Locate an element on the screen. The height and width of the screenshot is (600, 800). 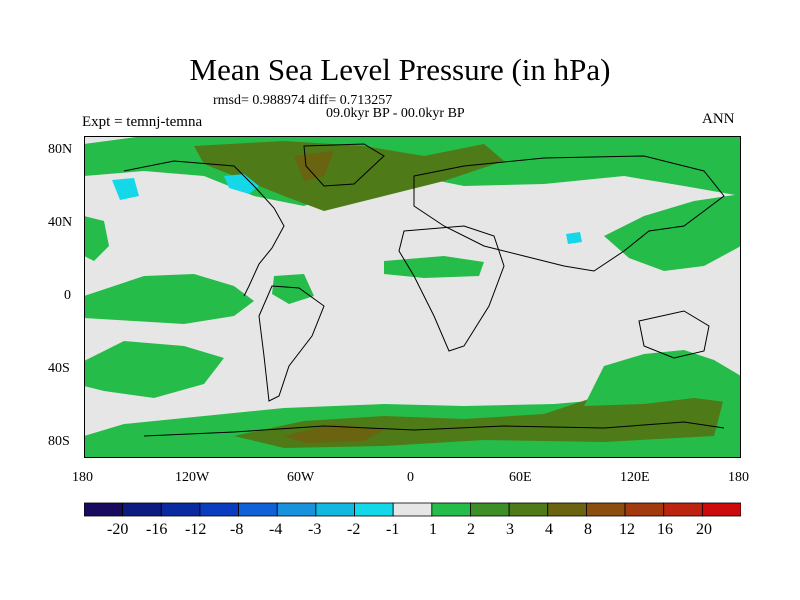
colorbar-label: -20 is located at coordinates (118, 529).